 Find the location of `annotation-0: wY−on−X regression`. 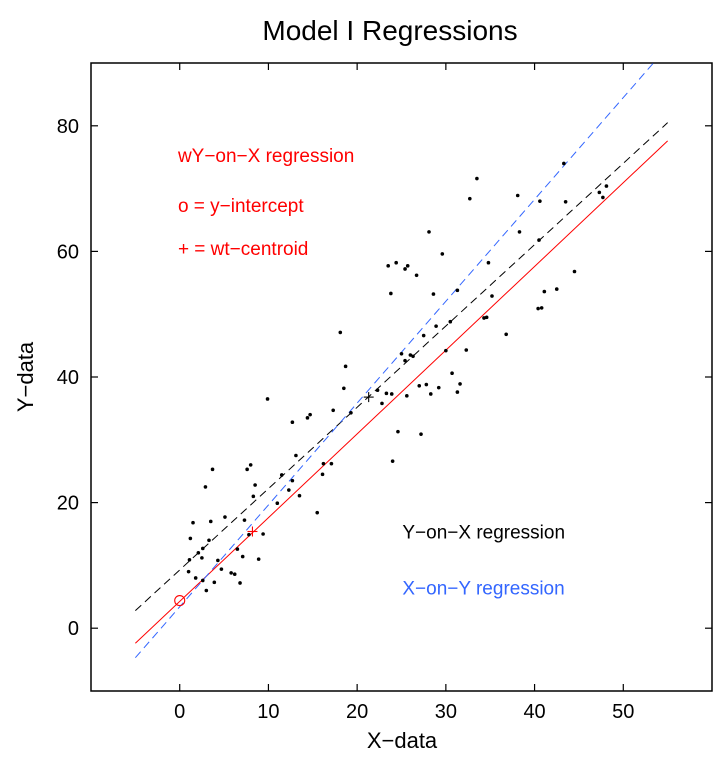

annotation-0: wY−on−X regression is located at coordinates (265, 156).